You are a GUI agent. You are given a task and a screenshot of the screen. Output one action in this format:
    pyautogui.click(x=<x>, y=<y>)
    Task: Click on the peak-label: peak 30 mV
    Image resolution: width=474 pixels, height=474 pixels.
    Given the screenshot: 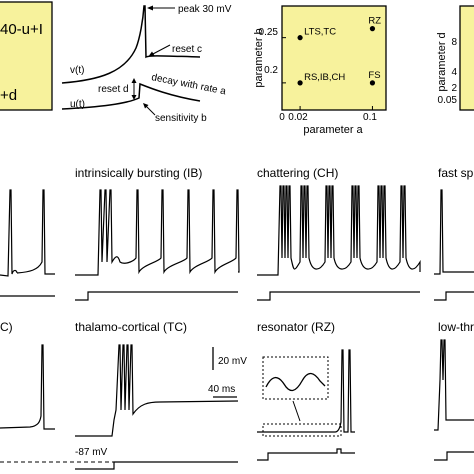 What is the action you would take?
    pyautogui.click(x=205, y=9)
    